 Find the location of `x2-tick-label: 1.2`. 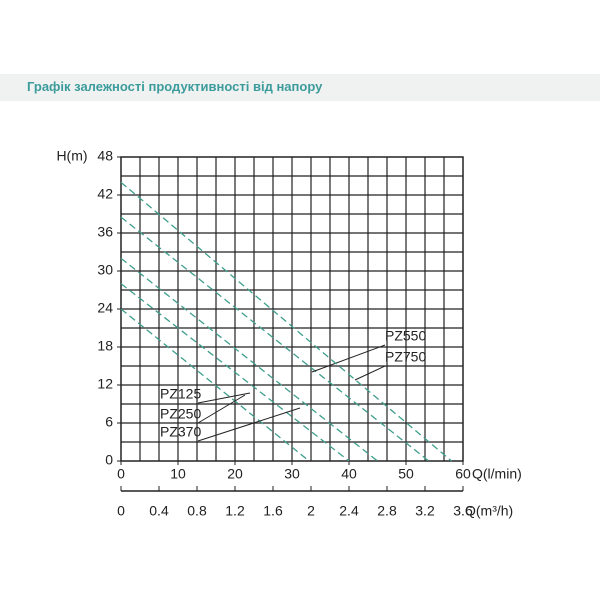

x2-tick-label: 1.2 is located at coordinates (235, 511).